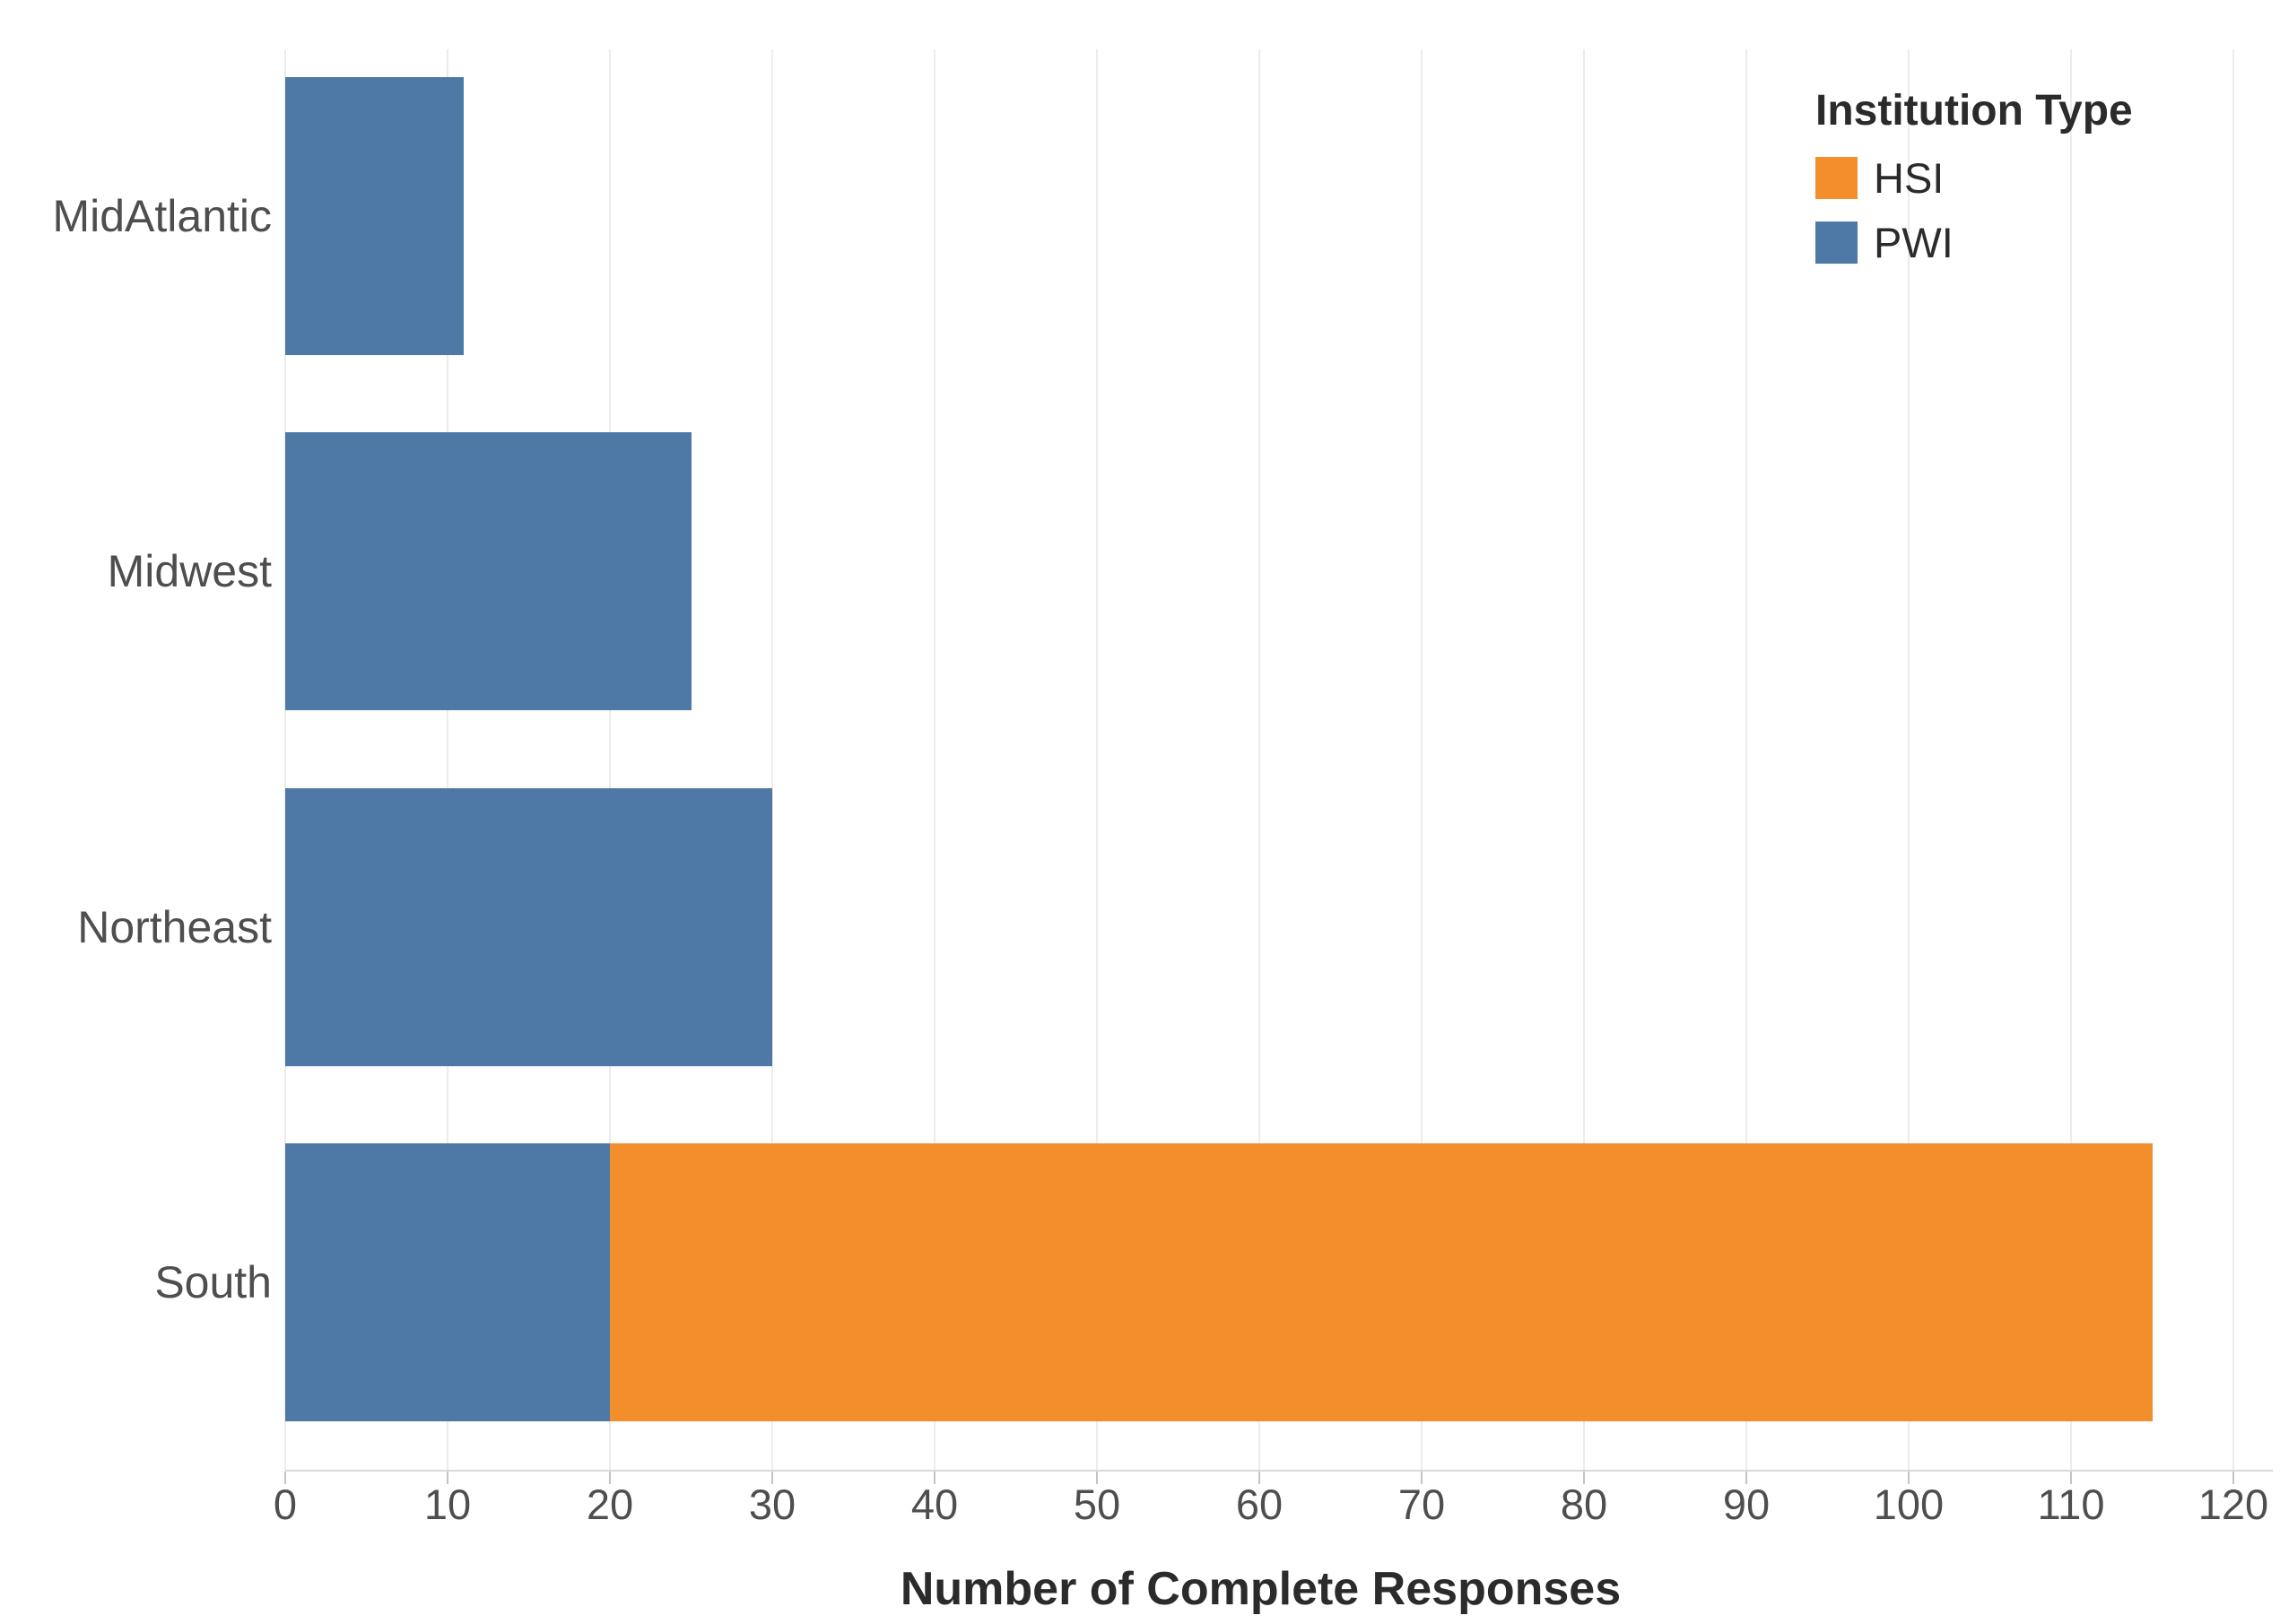 This screenshot has height=1624, width=2280. Describe the element at coordinates (1747, 1504) in the screenshot. I see `x-tick-label-90: 90` at that location.